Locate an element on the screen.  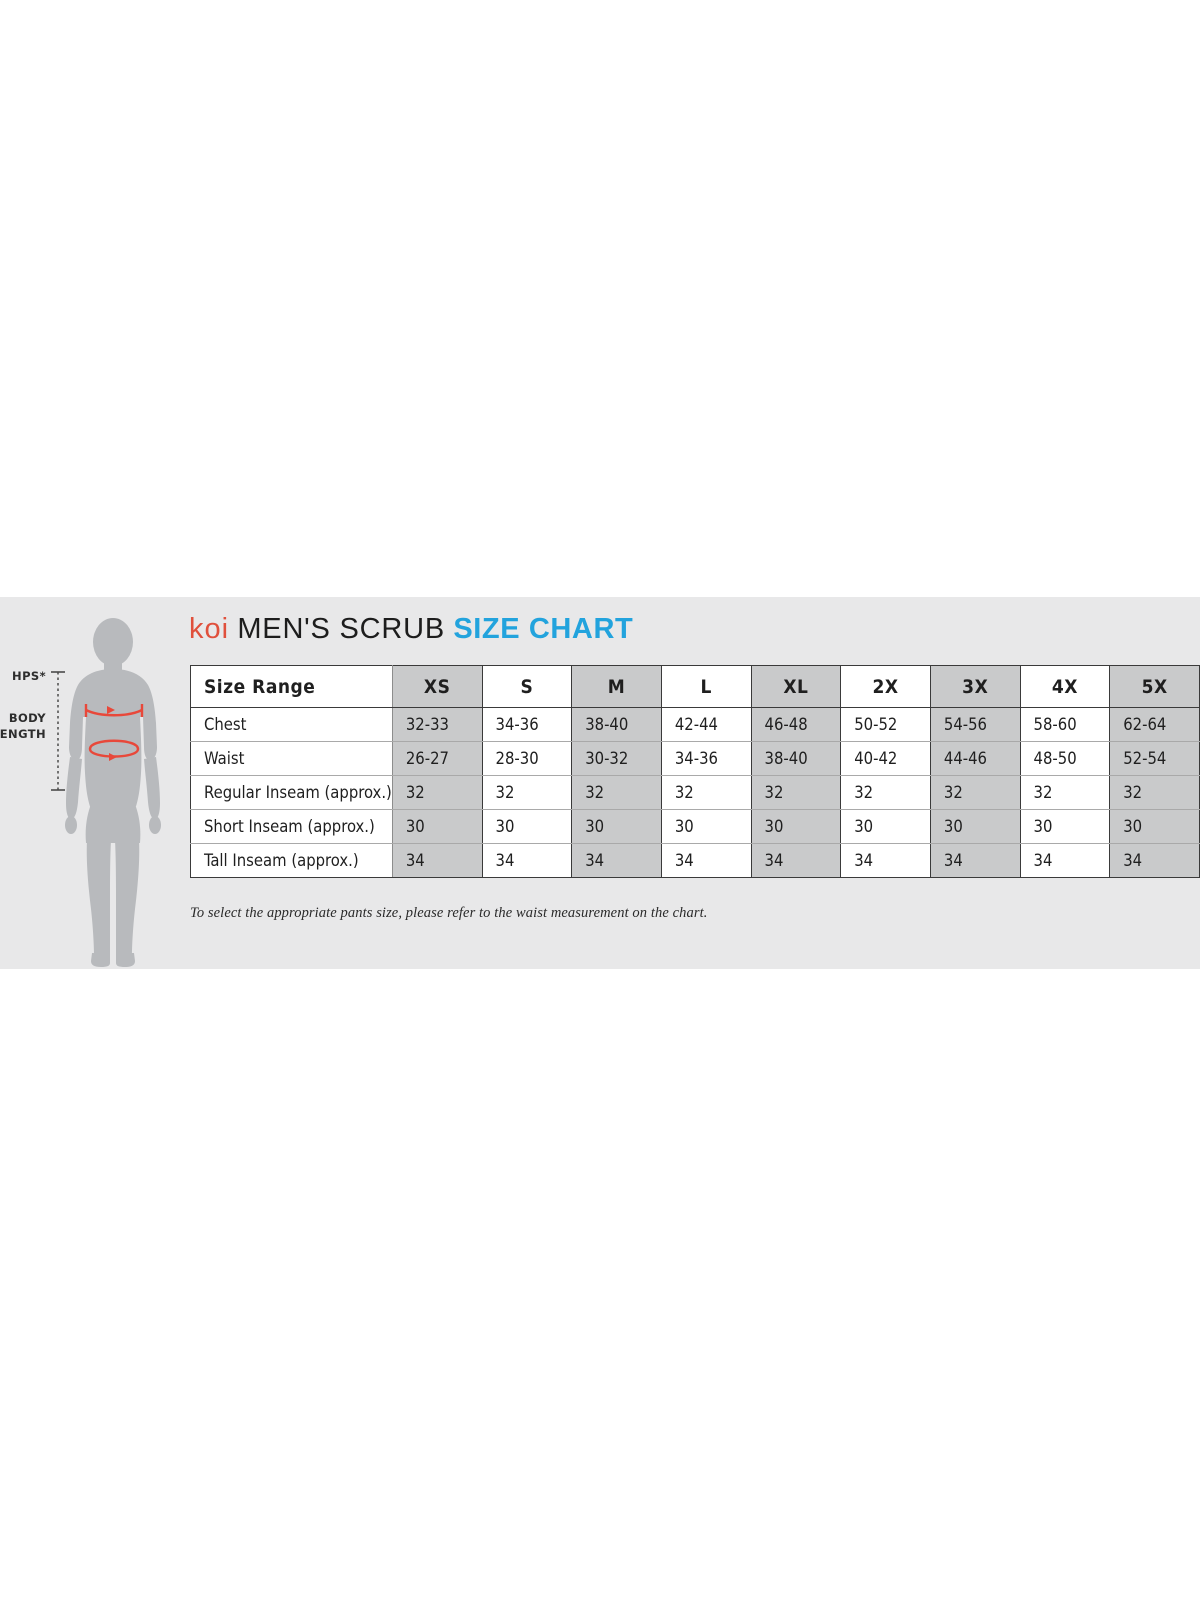
cell-m: 34 is located at coordinates (616, 860).